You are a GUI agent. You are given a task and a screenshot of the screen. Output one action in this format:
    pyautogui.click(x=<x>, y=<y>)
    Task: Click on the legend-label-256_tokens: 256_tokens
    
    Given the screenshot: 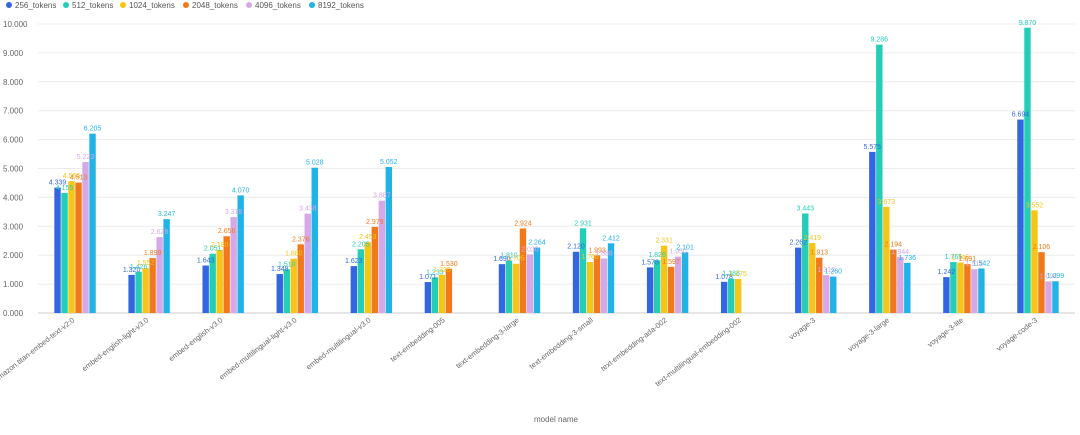 What is the action you would take?
    pyautogui.click(x=35, y=5)
    